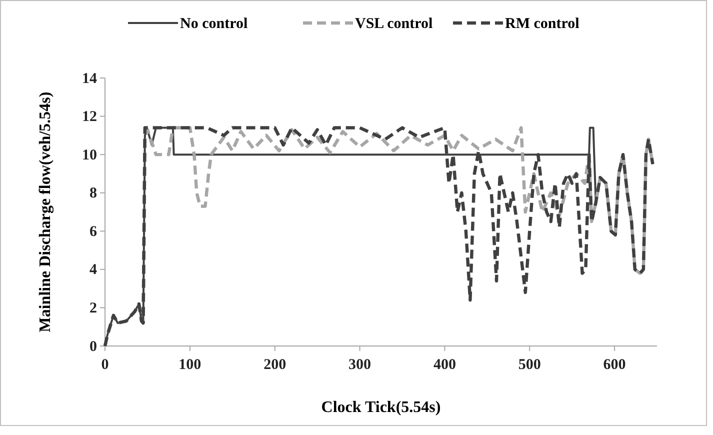 The image size is (713, 435). Describe the element at coordinates (93, 308) in the screenshot. I see `y-tick-label: 2` at that location.